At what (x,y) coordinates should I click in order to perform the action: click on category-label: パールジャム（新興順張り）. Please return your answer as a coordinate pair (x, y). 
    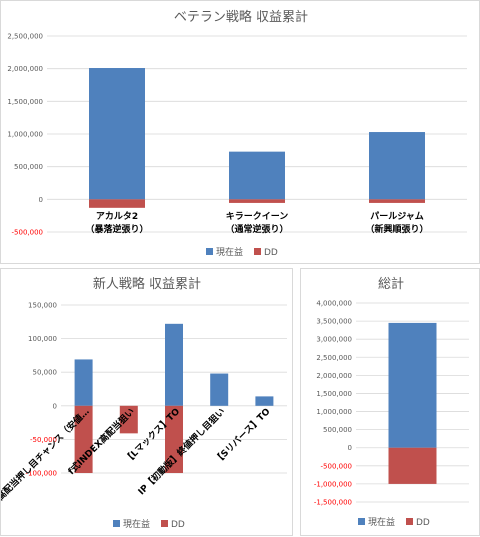
    Looking at the image, I should click on (396, 222).